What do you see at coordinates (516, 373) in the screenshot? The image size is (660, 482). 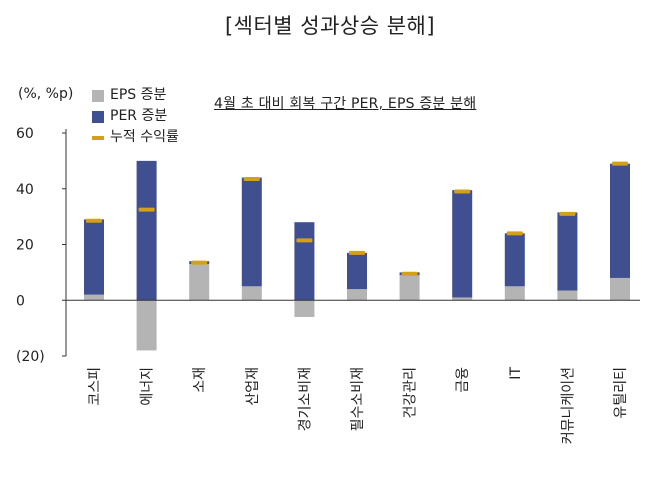 I see `x-tick-label: IT` at bounding box center [516, 373].